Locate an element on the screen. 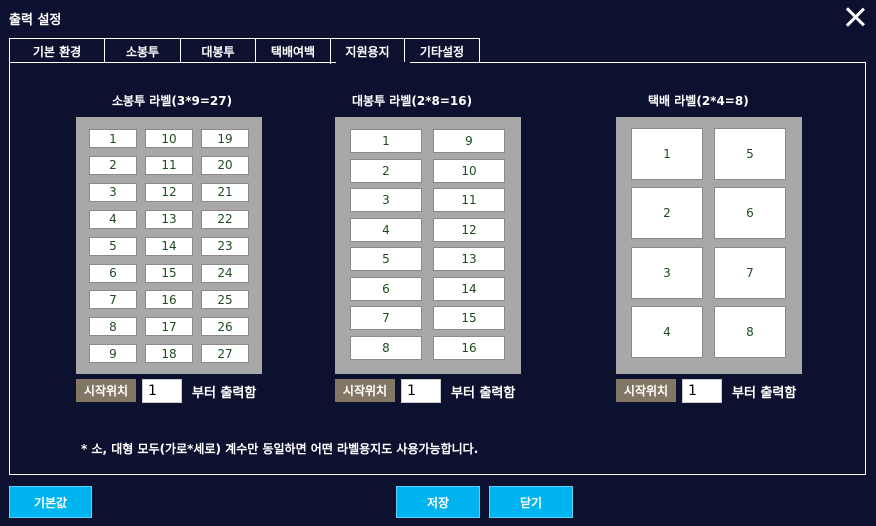  large-label-title: 대봉투 라벨(2*8=16) is located at coordinates (412, 101).